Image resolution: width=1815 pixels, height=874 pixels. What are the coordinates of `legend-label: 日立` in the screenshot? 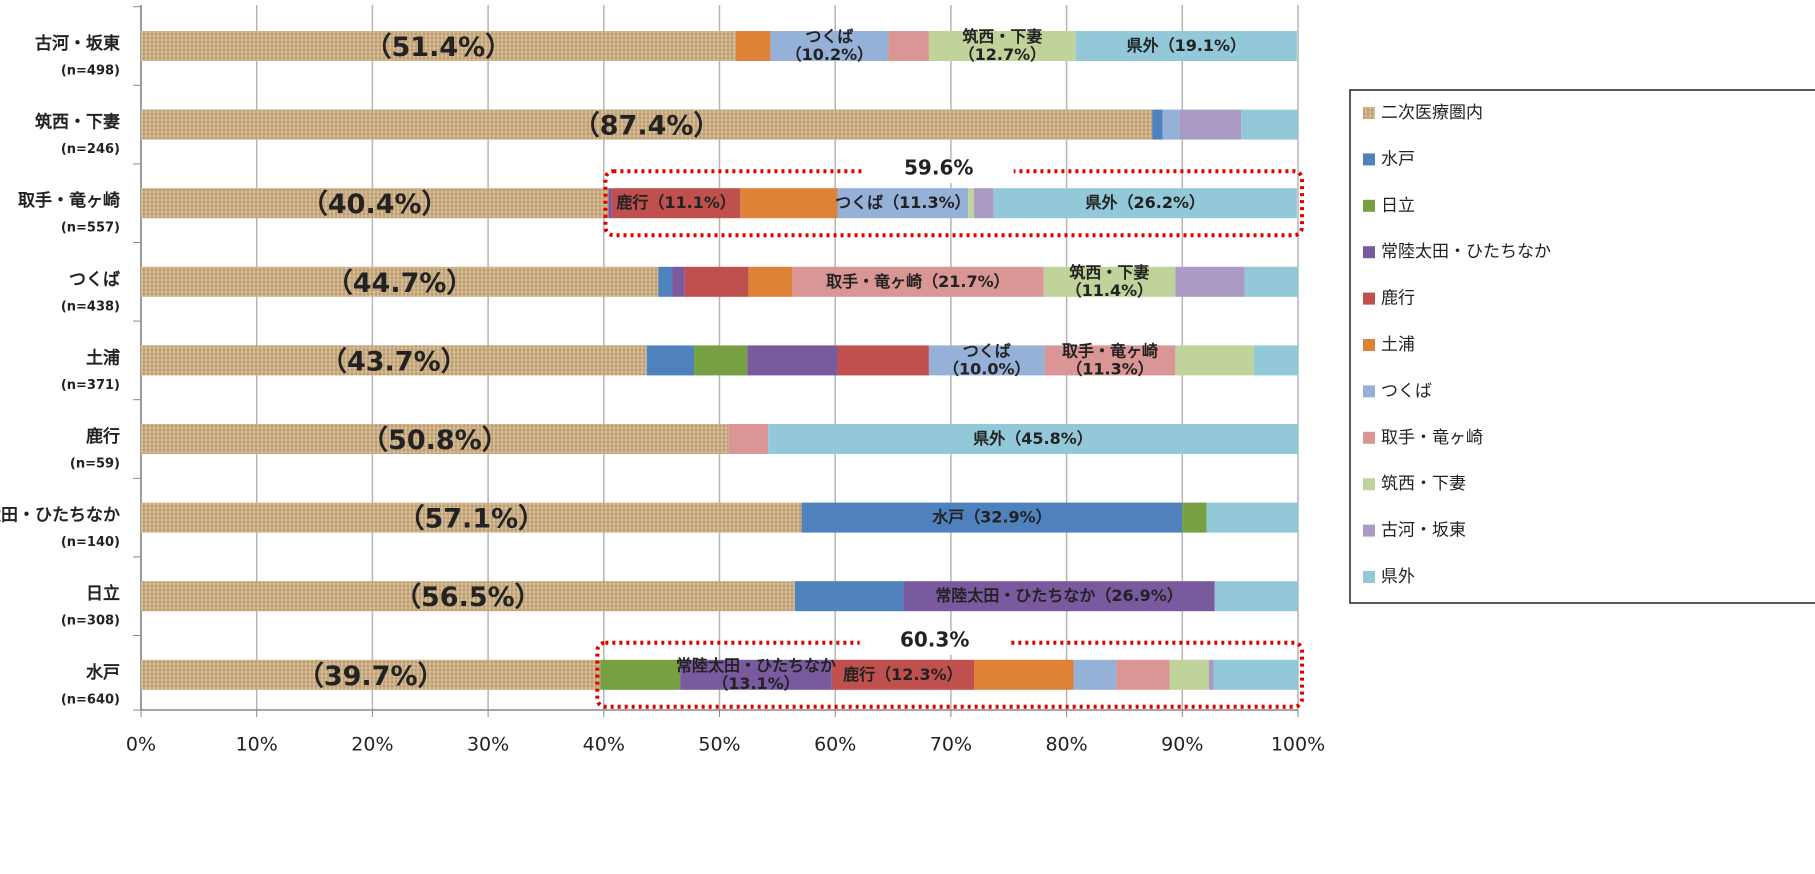 It's located at (1398, 206).